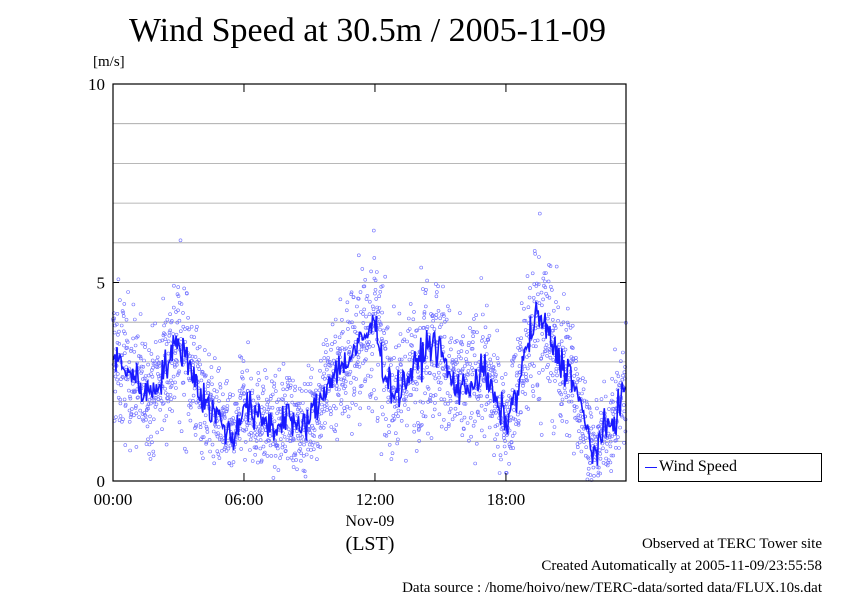  What do you see at coordinates (244, 499) in the screenshot?
I see `x-tick-label: 06:00` at bounding box center [244, 499].